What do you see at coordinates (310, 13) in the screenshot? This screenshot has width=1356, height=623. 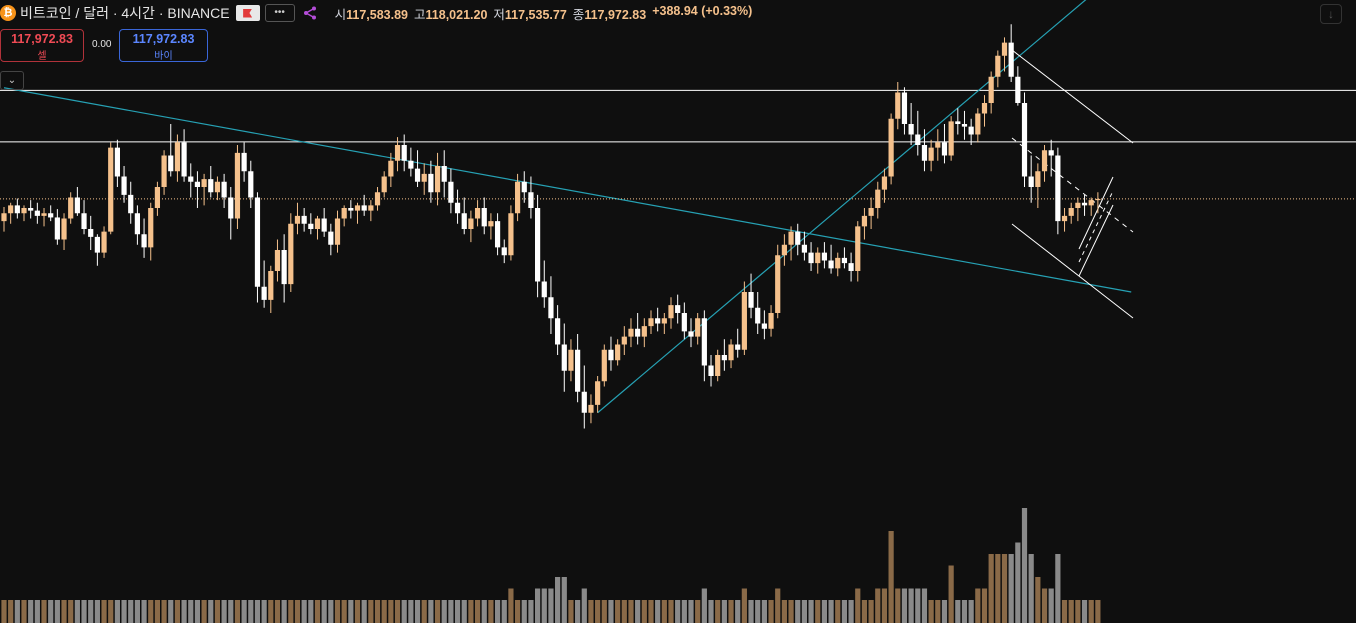 I see `share-icon` at bounding box center [310, 13].